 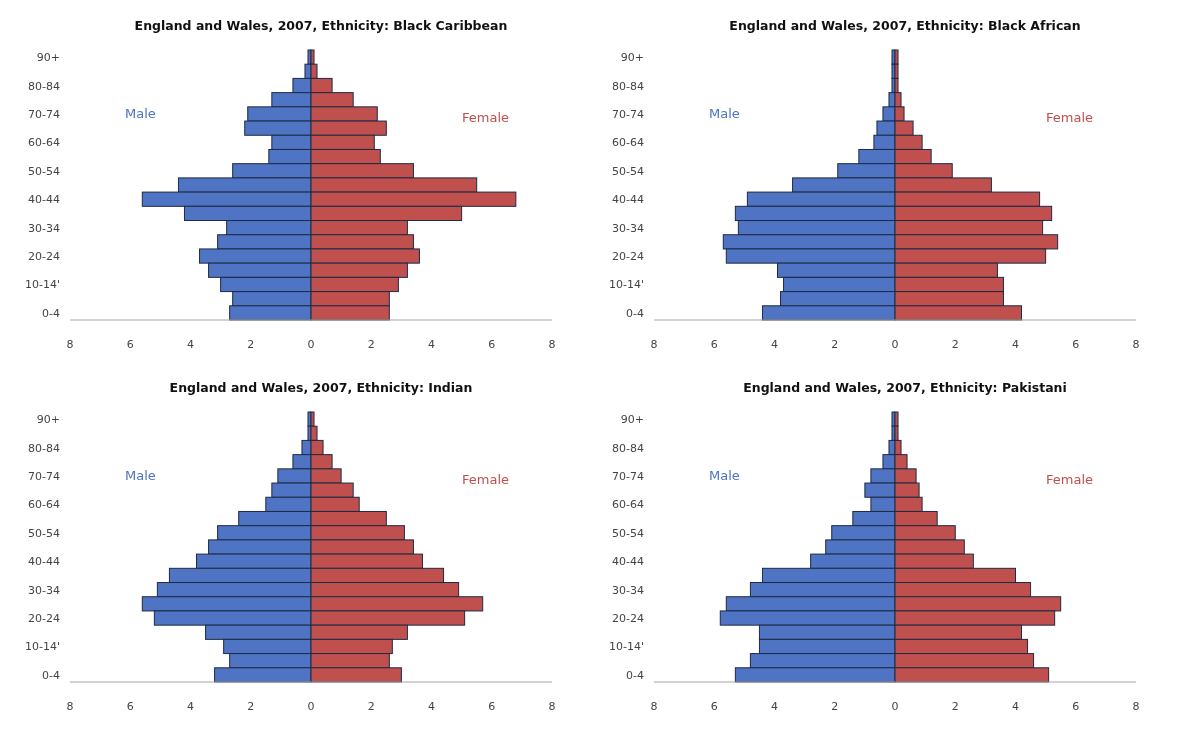 I want to click on chart-title: England and Wales, 2007, Ethnicity: Black Caribbean, so click(x=321, y=25).